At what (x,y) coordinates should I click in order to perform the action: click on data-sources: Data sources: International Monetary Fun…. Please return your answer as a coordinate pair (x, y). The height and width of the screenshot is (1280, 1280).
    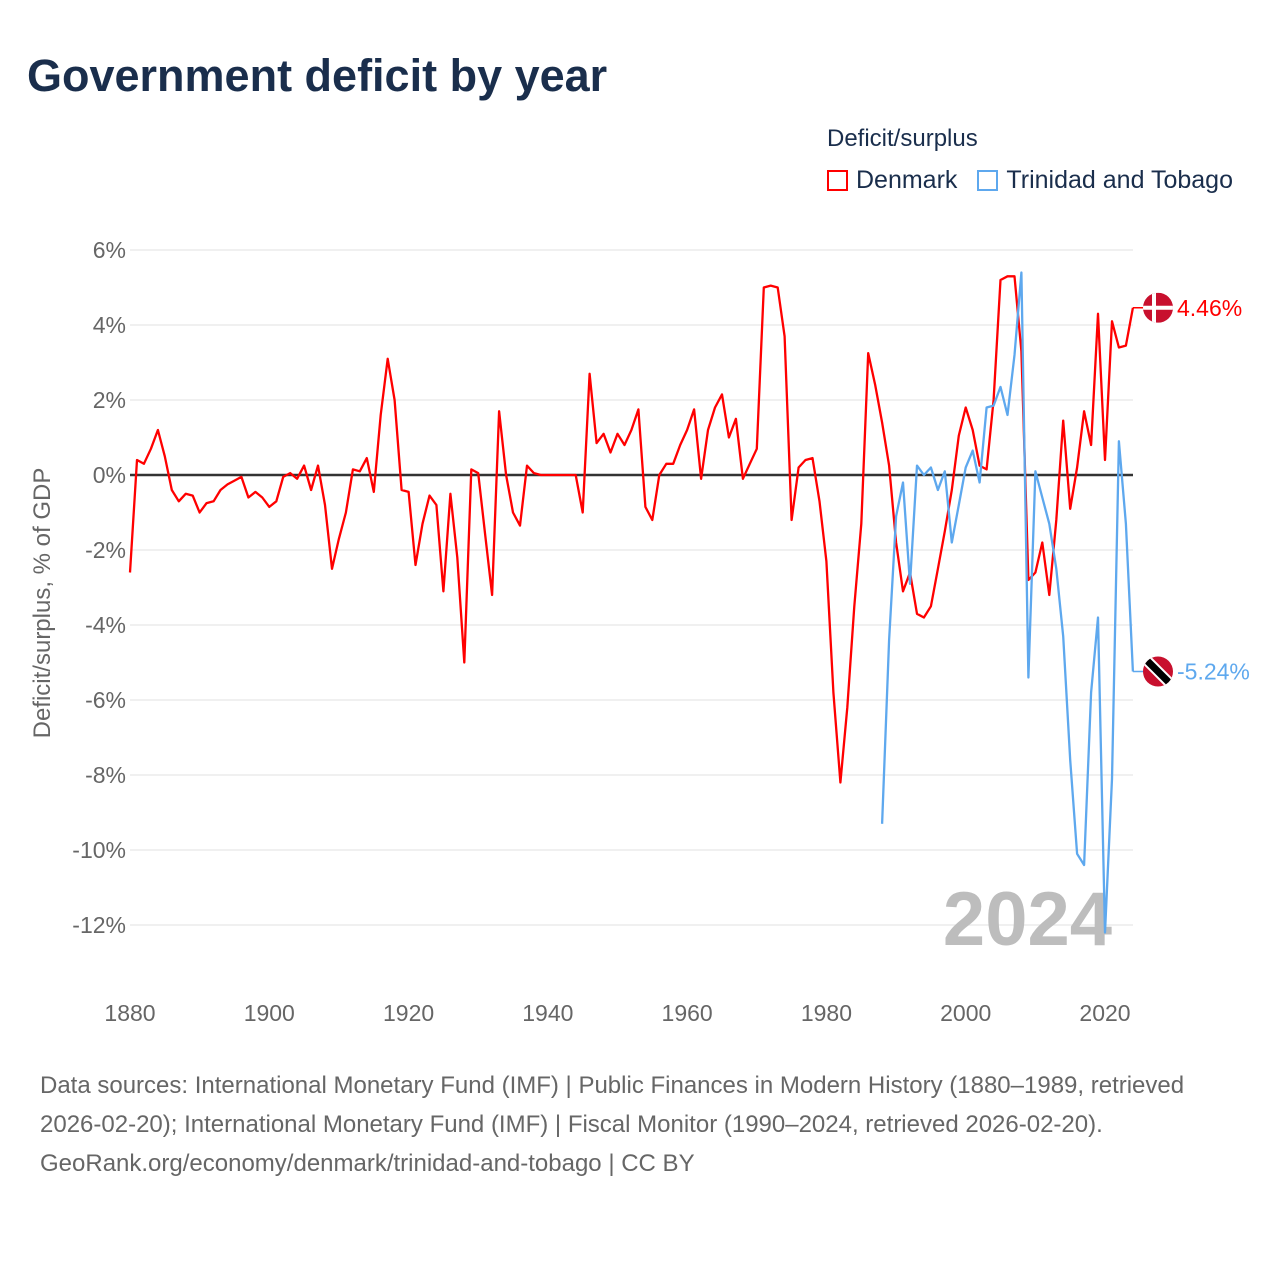
    Looking at the image, I should click on (612, 1105).